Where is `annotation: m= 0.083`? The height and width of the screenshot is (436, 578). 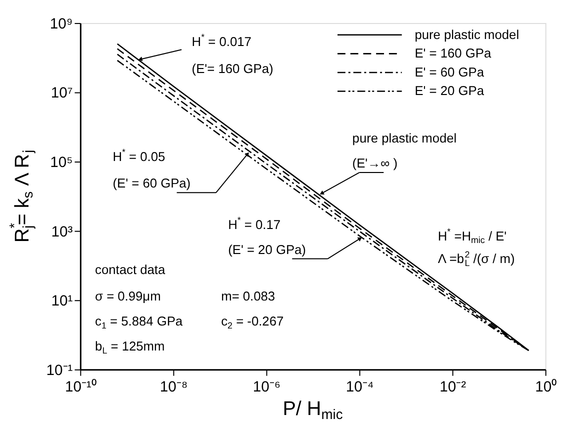
annotation: m= 0.083 is located at coordinates (248, 296).